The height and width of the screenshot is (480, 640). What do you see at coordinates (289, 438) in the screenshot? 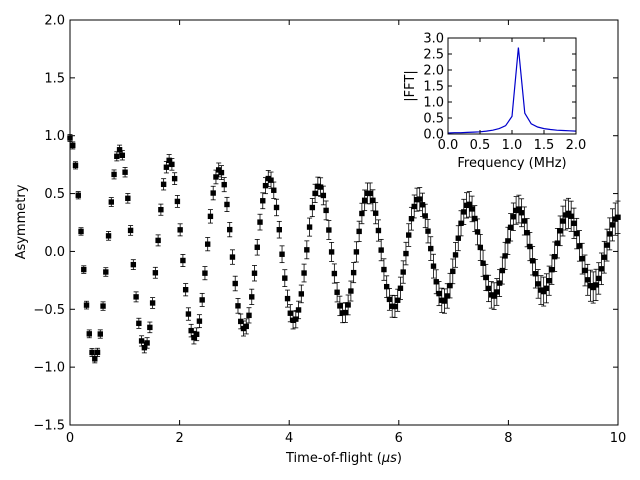
I see `main-x-tick-label: 4` at bounding box center [289, 438].